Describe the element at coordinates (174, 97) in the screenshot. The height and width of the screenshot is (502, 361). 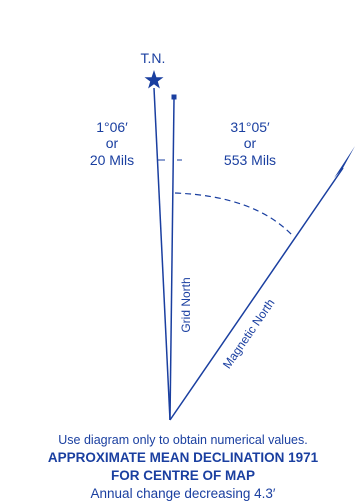
I see `grid-north-marker` at that location.